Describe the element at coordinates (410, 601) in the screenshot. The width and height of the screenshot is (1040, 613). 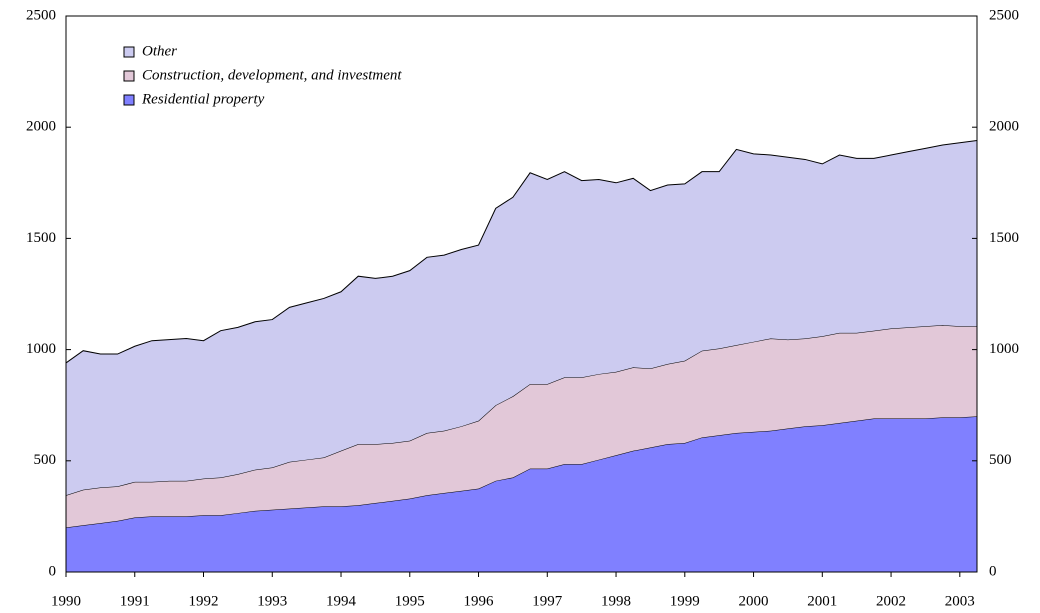
I see `x-tick-label: 1995` at that location.